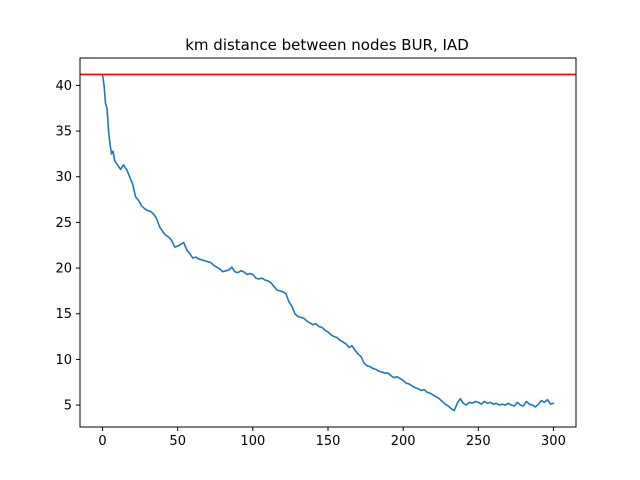  I want to click on chart-title: km distance between nodes BUR, IAD, so click(327, 45).